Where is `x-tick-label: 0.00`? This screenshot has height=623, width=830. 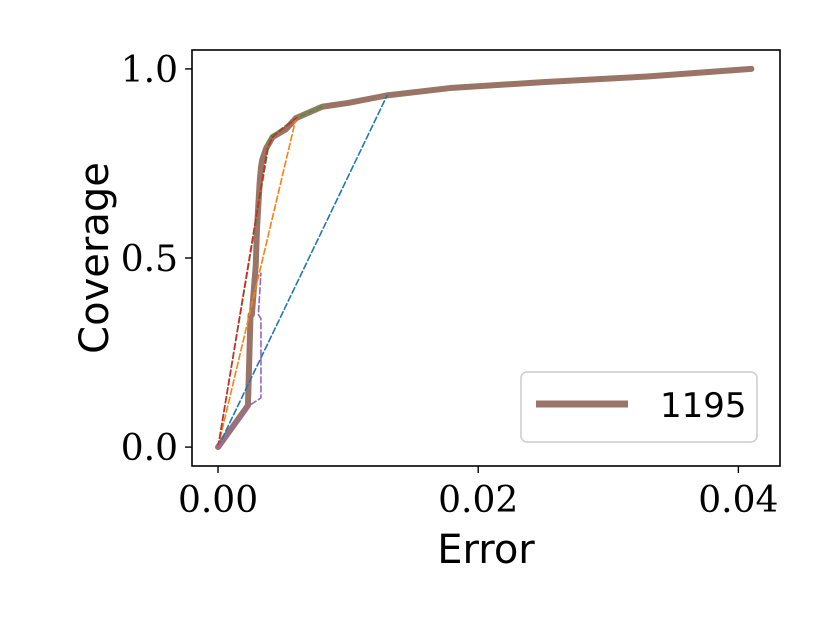
x-tick-label: 0.00 is located at coordinates (218, 500).